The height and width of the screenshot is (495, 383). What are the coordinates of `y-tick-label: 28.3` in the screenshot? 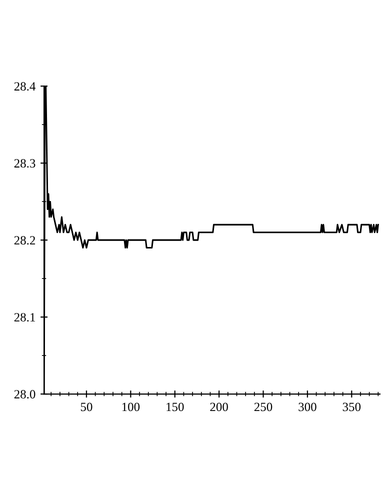 It's located at (25, 163).